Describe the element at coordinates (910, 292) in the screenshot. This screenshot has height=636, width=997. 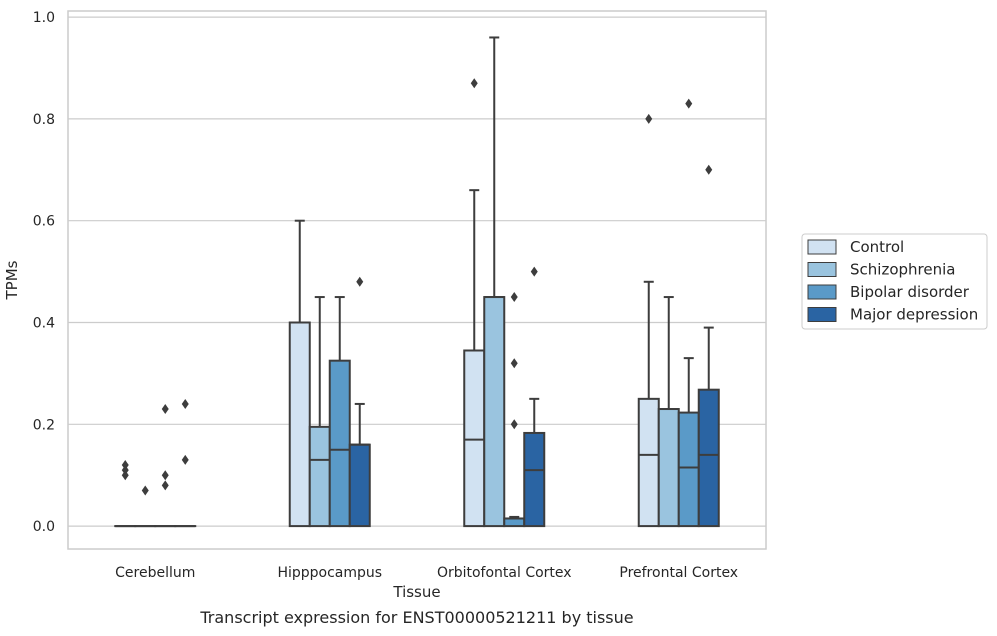
I see `legend-label: Bipolar disorder` at that location.